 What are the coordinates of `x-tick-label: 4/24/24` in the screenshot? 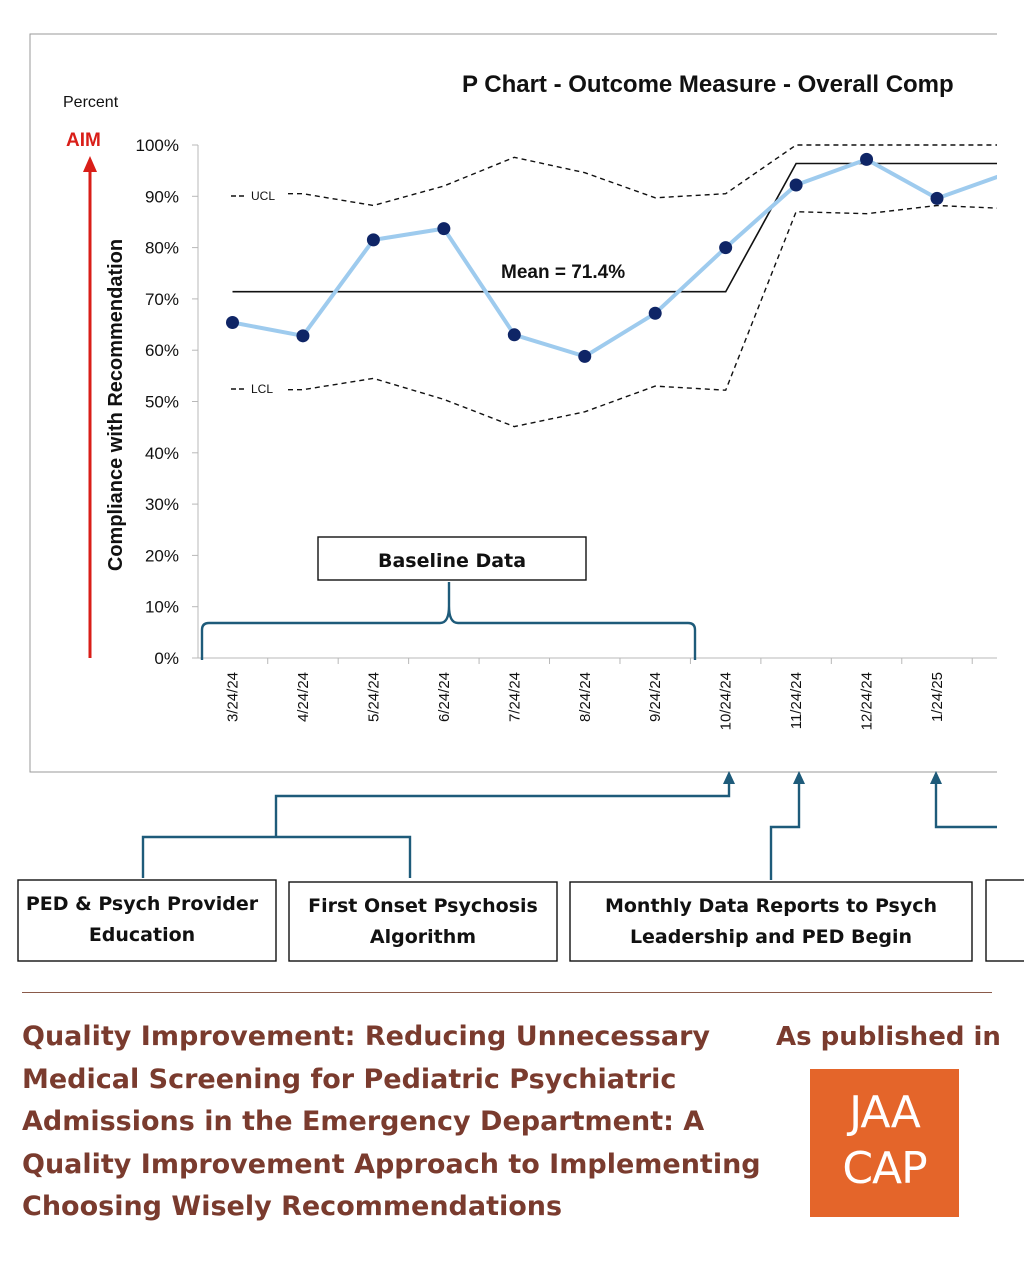 It's located at (303, 697).